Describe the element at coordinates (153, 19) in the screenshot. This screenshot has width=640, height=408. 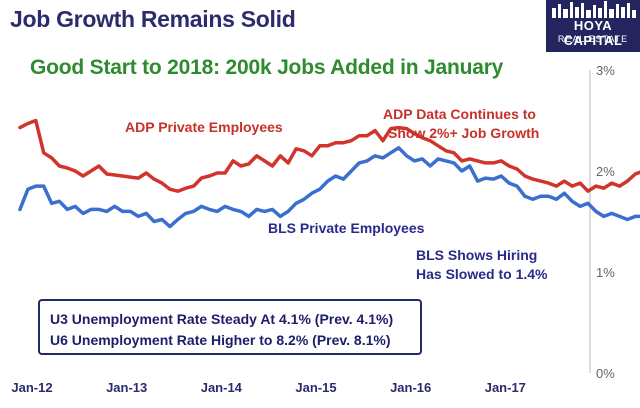
I see `chart-title: Job Growth Remains Solid` at that location.